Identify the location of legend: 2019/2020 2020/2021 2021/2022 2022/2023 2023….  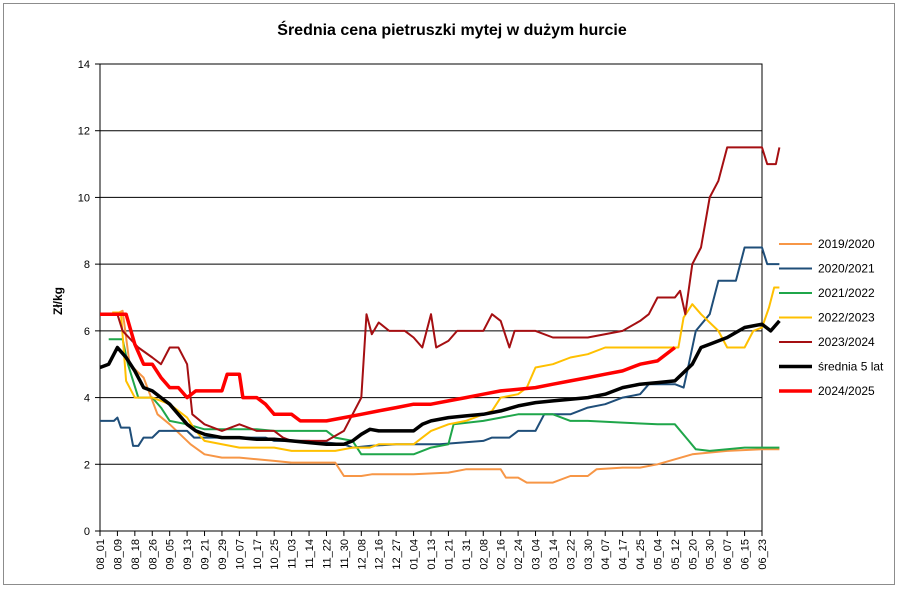
(831, 317).